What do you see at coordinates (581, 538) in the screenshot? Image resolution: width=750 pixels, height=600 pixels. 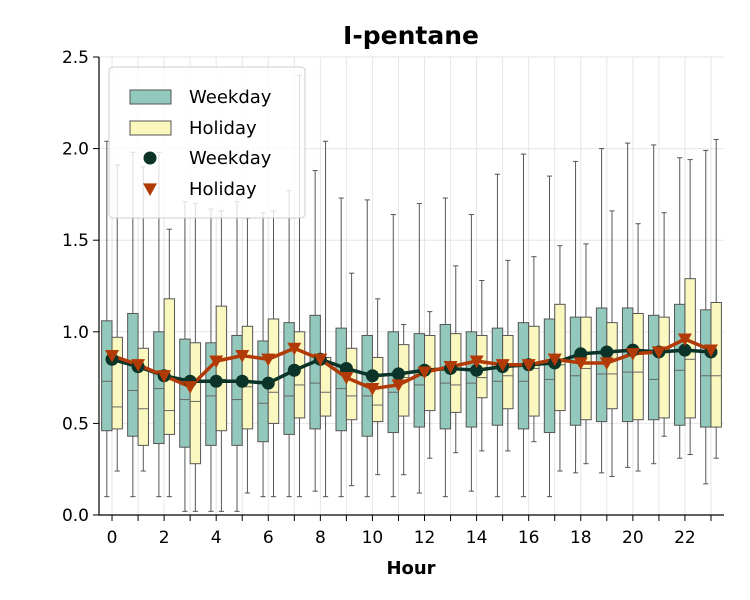 I see `x-tick-label: 18` at bounding box center [581, 538].